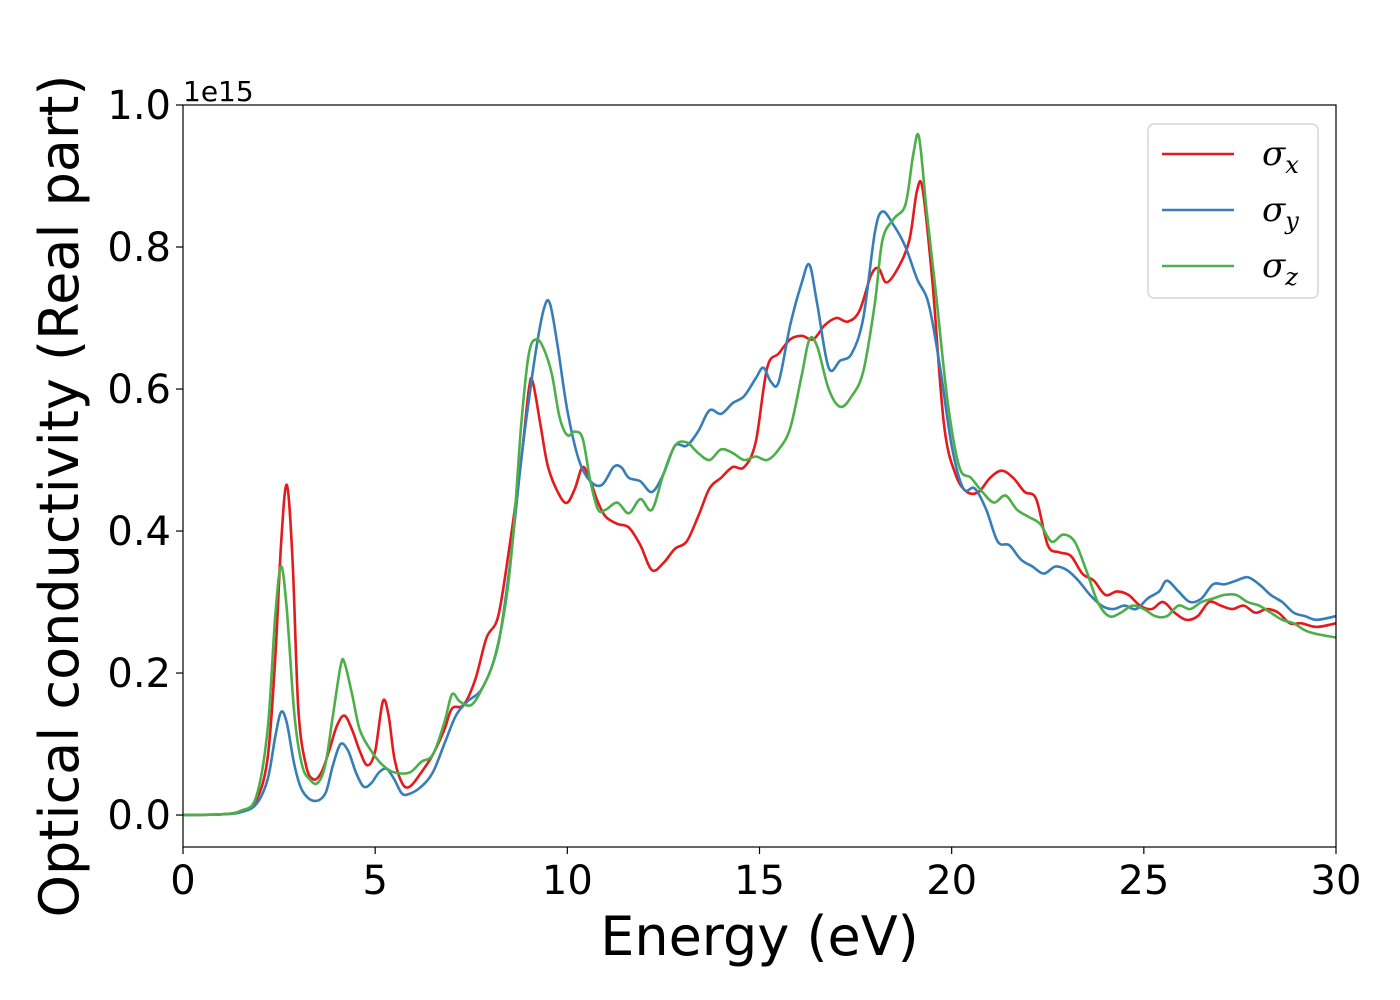 The height and width of the screenshot is (1000, 1400). I want to click on legend-label-x: σx, so click(1280, 156).